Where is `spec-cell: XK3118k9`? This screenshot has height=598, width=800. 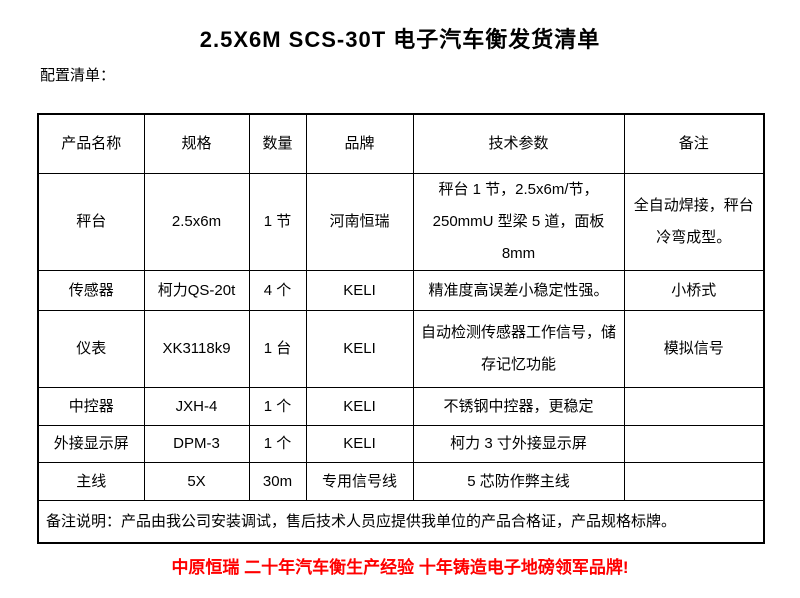 spec-cell: XK3118k9 is located at coordinates (196, 349).